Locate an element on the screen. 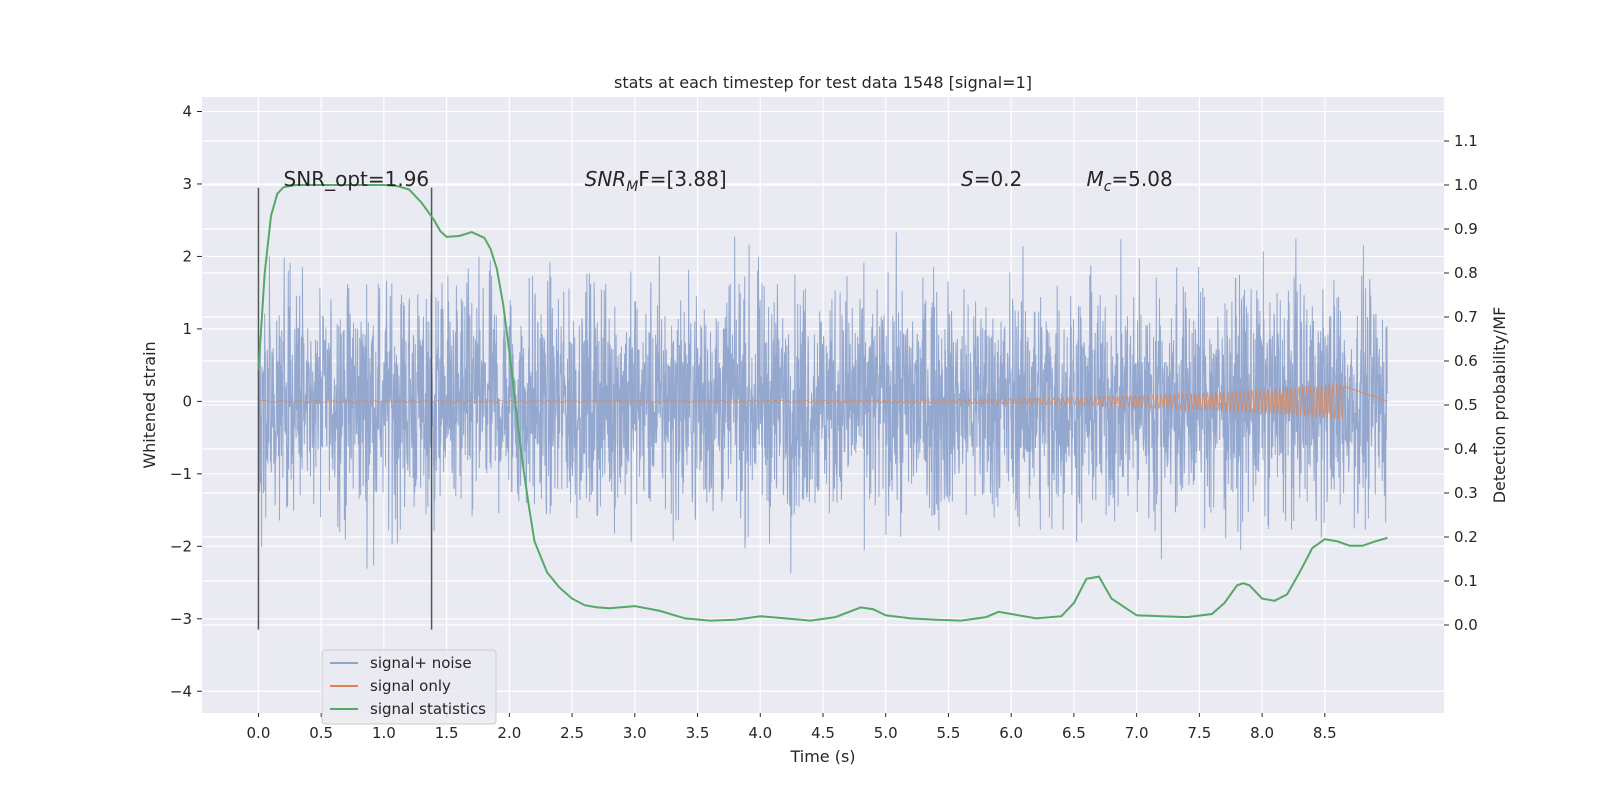 The image size is (1600, 800). y-axis-label: Whitened strain is located at coordinates (149, 404).